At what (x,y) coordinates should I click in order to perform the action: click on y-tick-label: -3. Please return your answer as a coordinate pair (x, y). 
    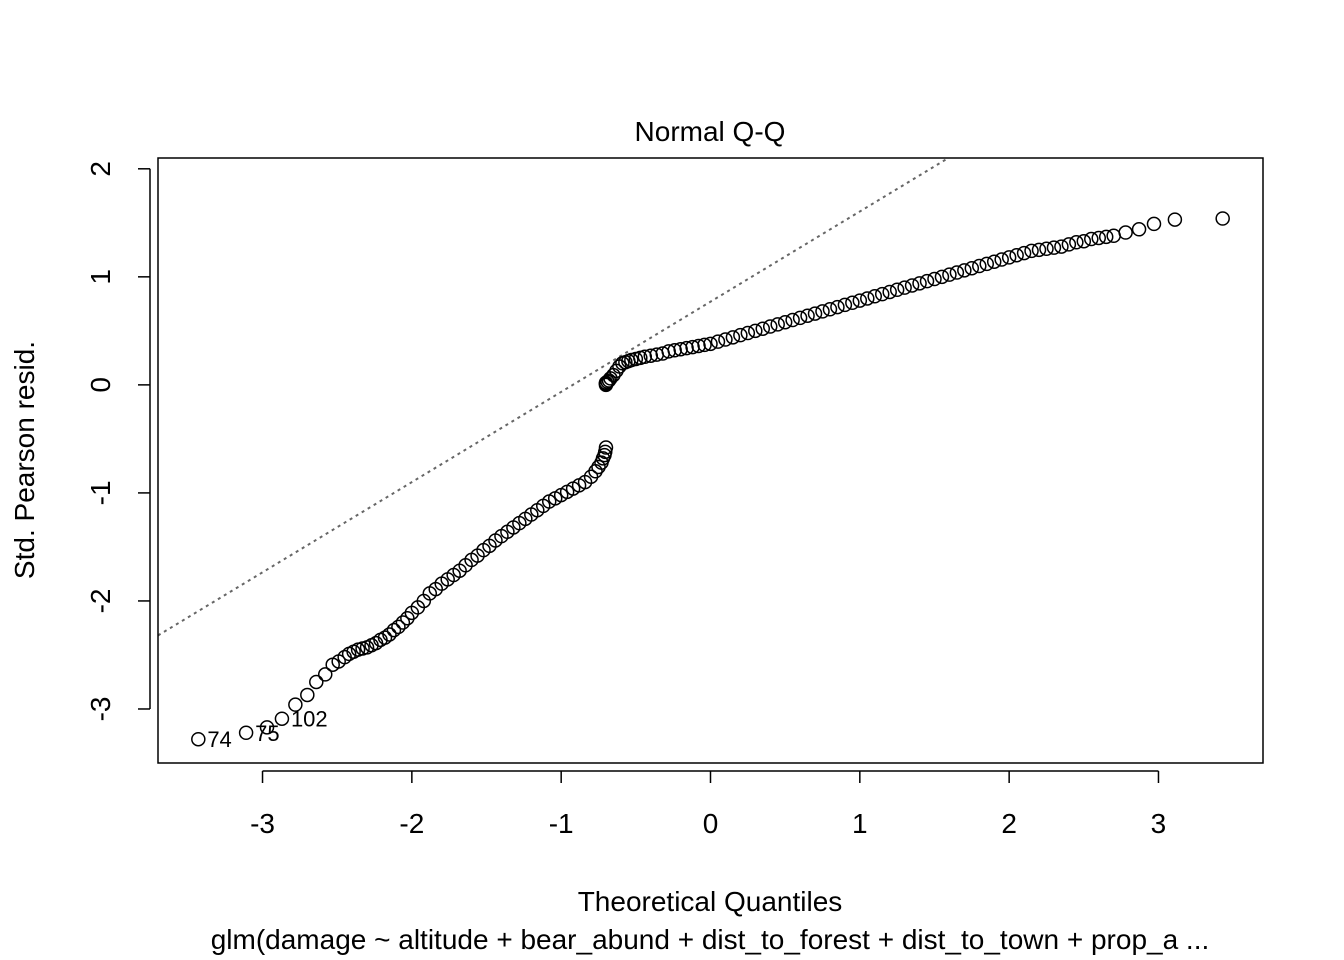
    Looking at the image, I should click on (100, 709).